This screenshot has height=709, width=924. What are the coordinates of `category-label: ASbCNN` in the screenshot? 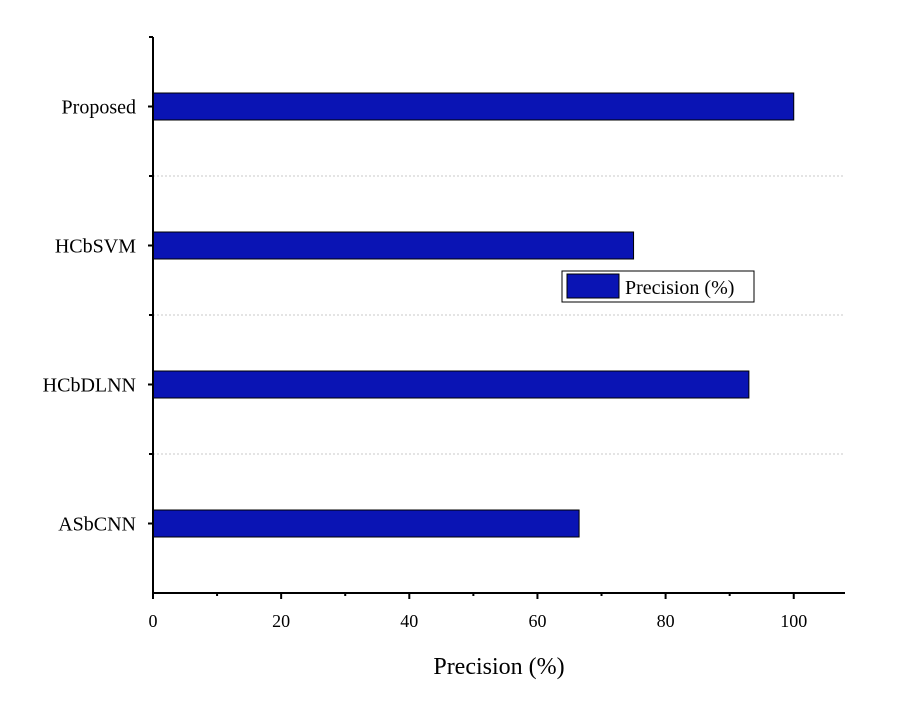 It's located at (97, 525).